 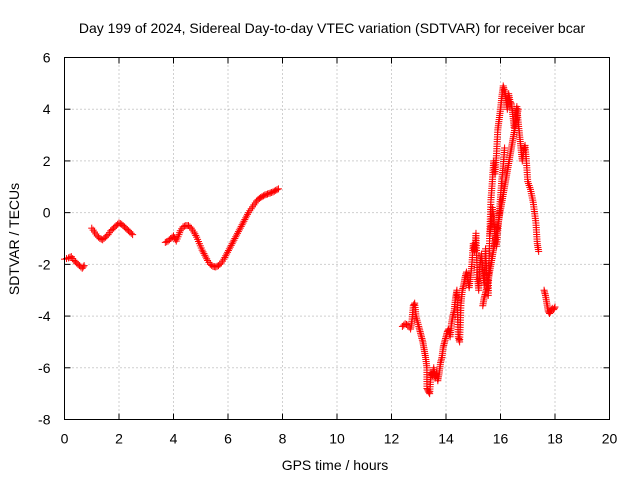 What do you see at coordinates (47, 161) in the screenshot?
I see `y-tick-label: 2` at bounding box center [47, 161].